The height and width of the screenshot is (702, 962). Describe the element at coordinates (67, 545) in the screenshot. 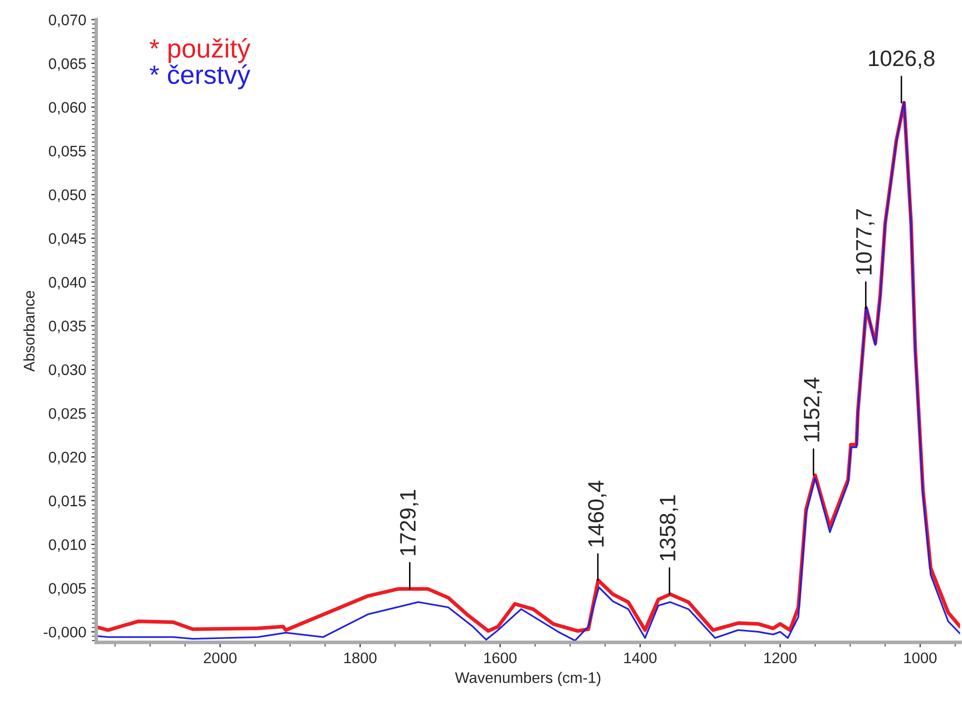

I see `y-tick-label: 0,010` at that location.